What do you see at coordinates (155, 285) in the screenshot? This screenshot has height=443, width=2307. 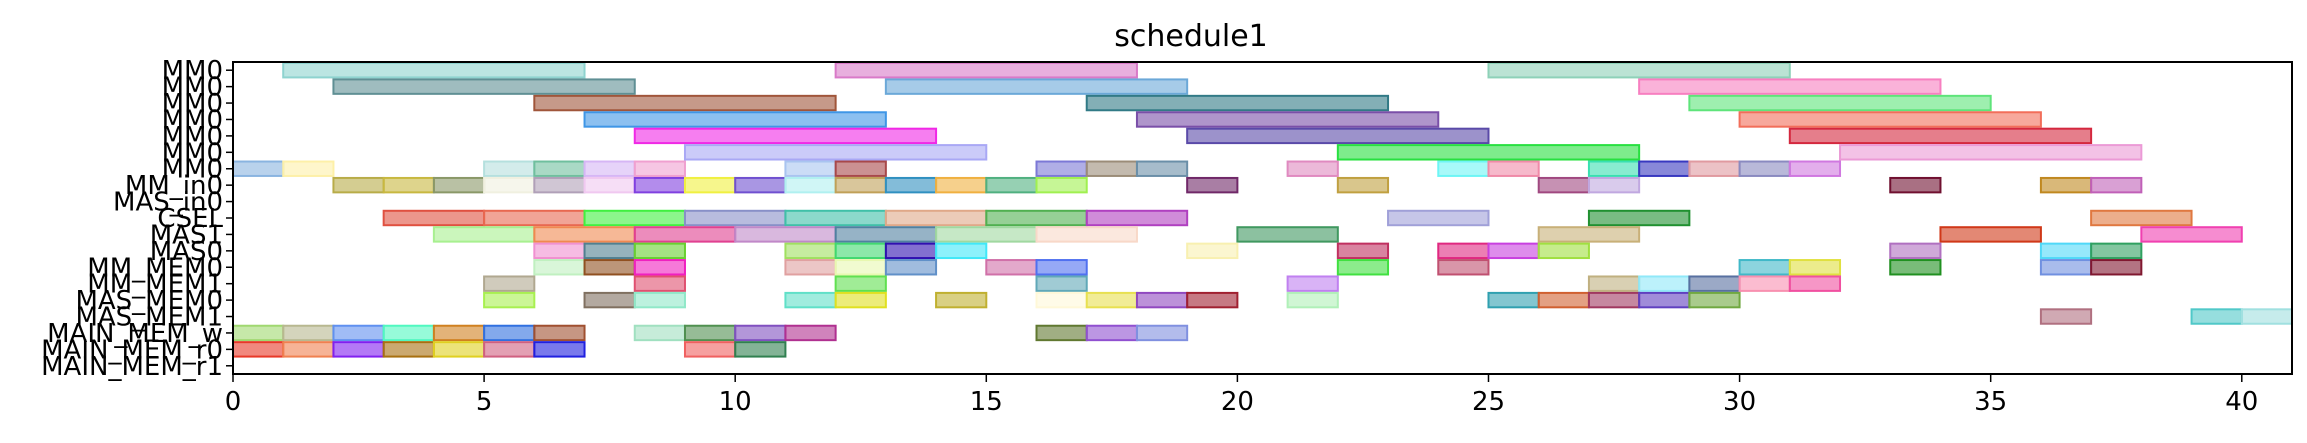 I see `y-tick-label: MM_MEM1` at bounding box center [155, 285].